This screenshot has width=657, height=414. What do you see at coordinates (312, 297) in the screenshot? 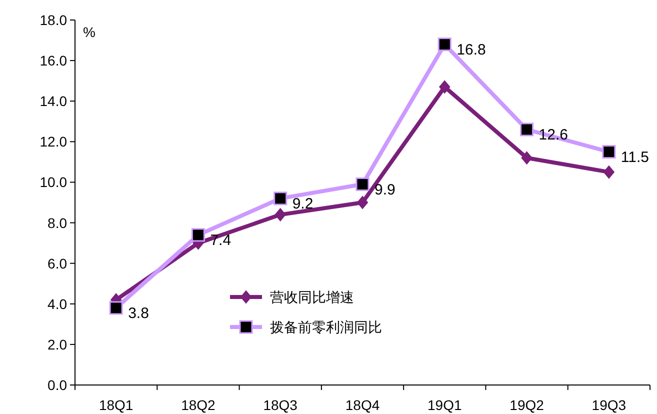
I see `legend-label: 营收同比增速` at bounding box center [312, 297].